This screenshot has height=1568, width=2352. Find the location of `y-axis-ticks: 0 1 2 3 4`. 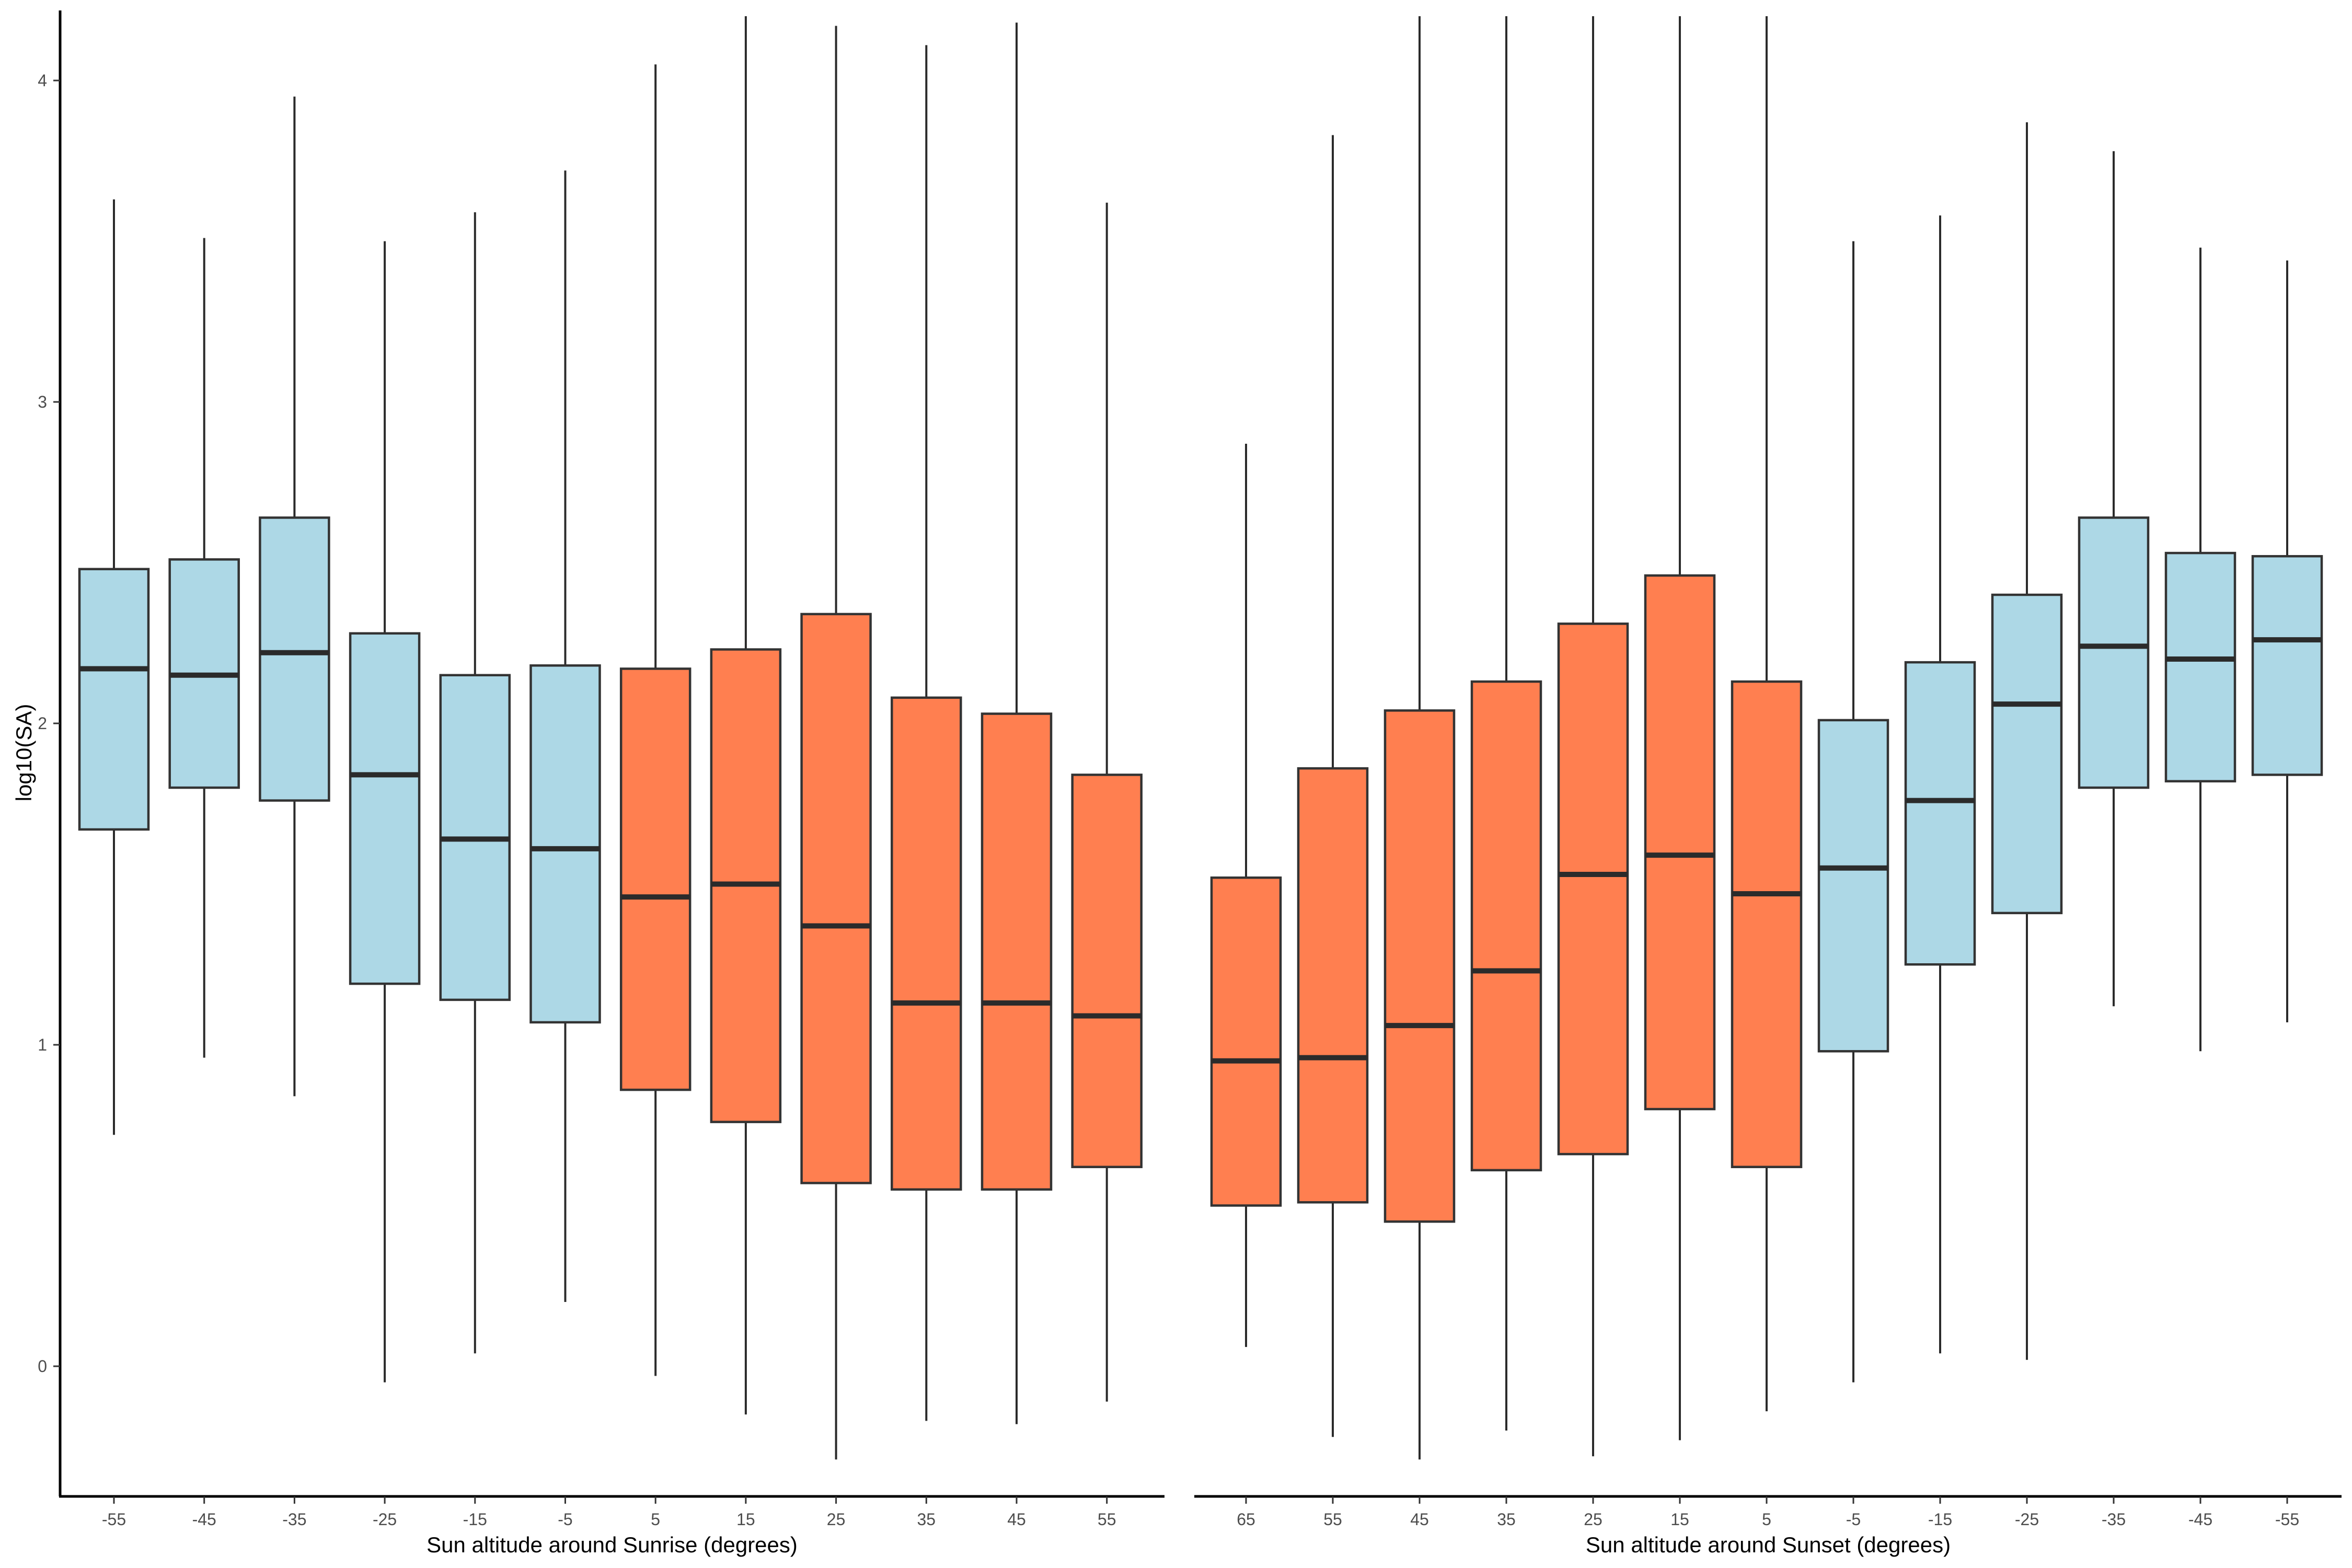

y-axis-ticks: 0 1 2 3 4 is located at coordinates (49, 723).